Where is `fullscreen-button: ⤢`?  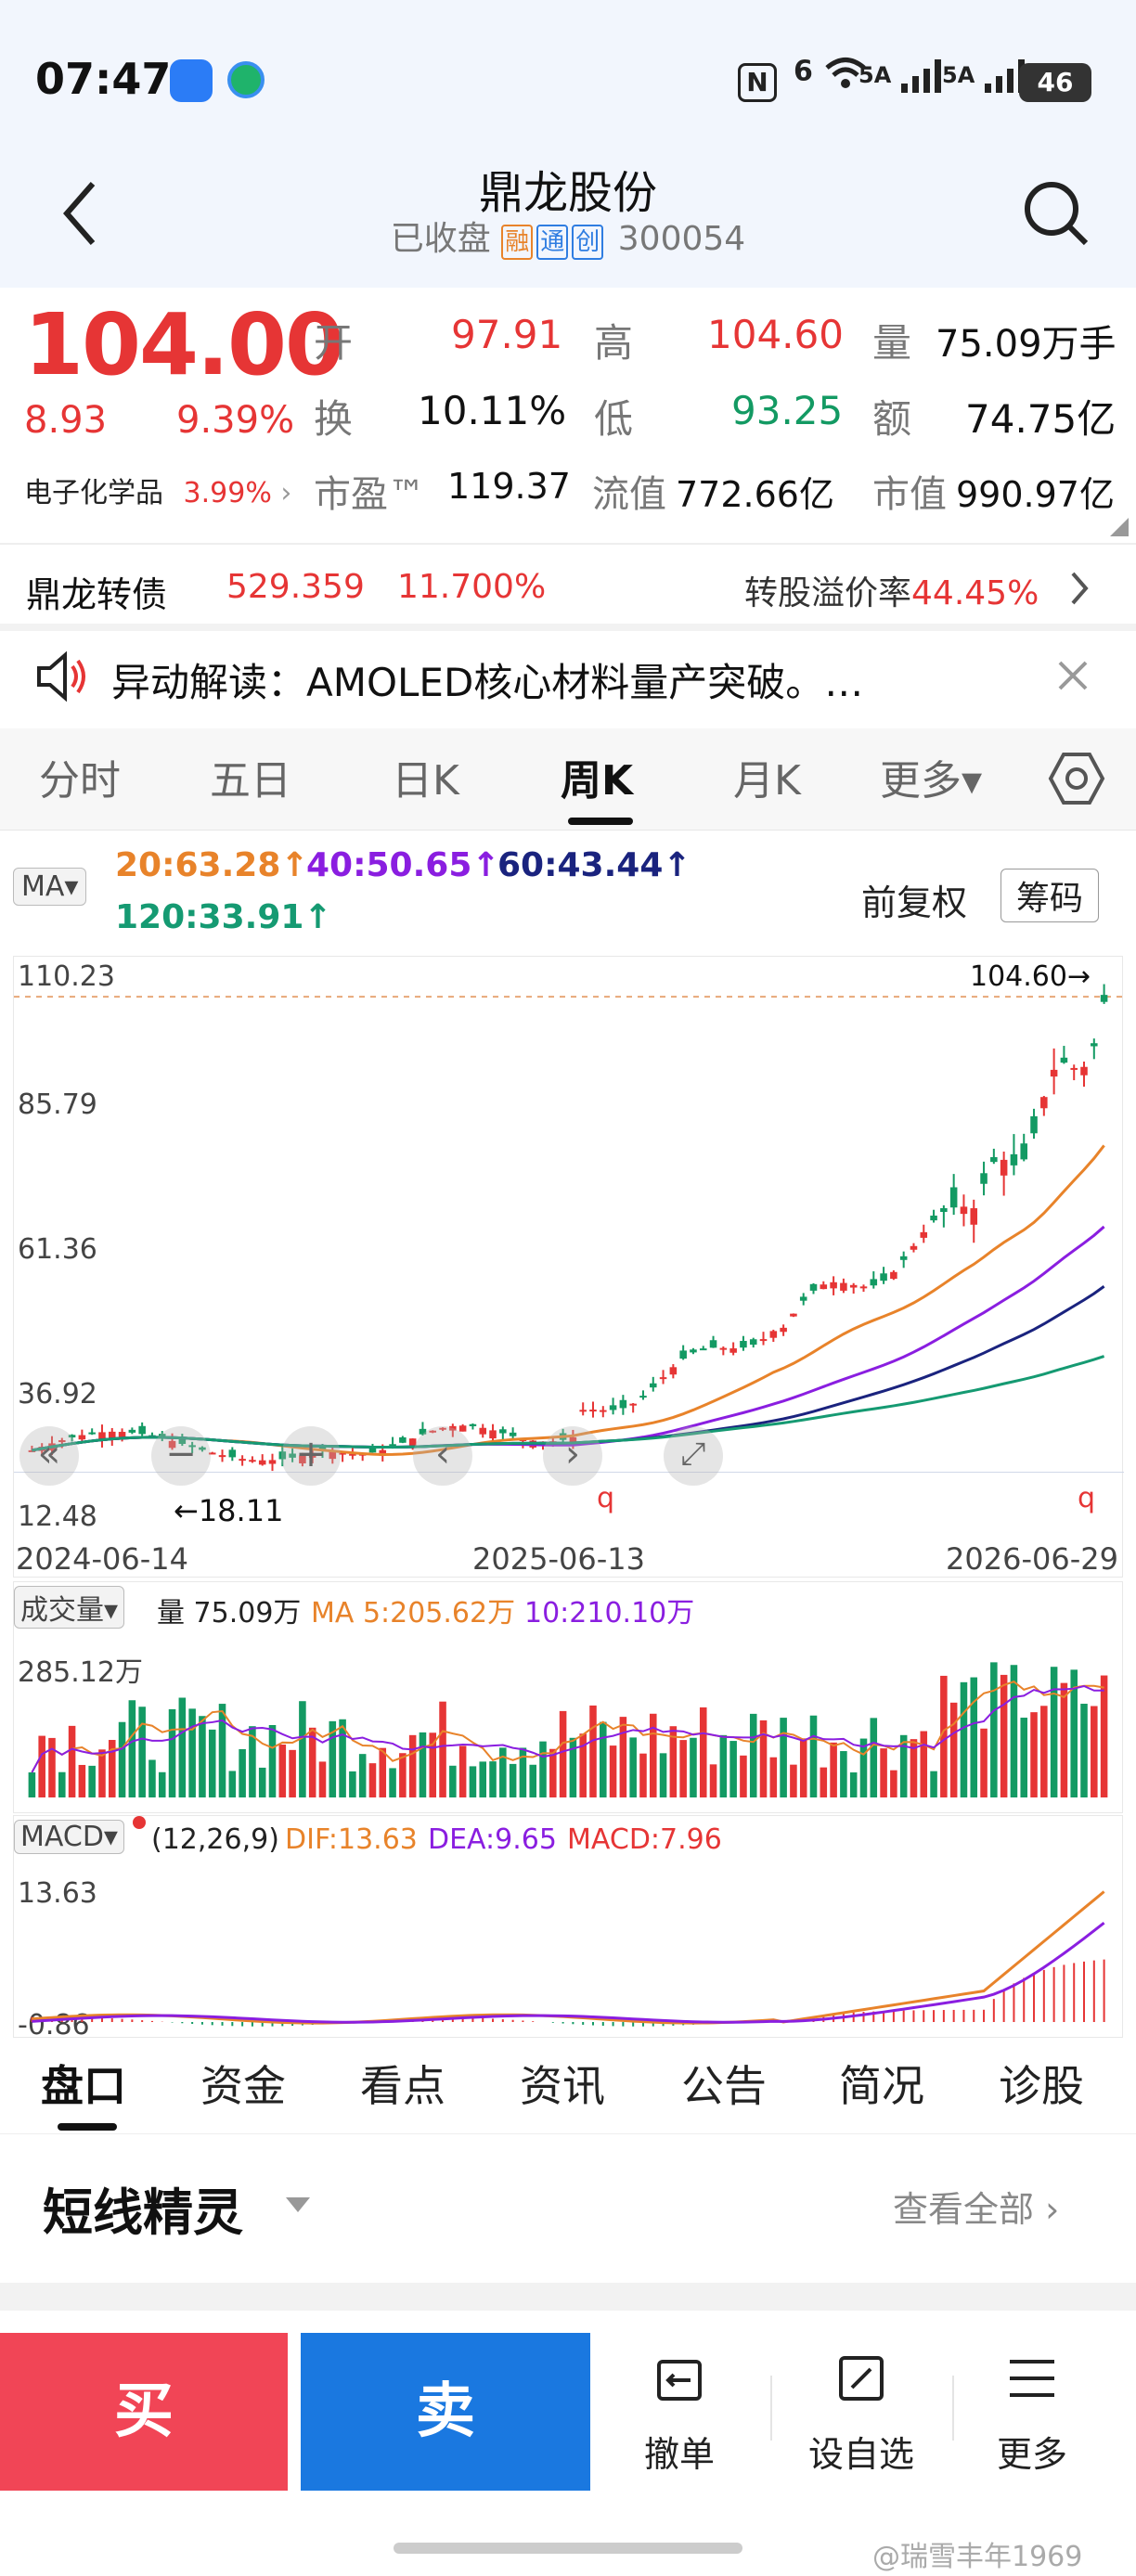
fullscreen-button: ⤢ is located at coordinates (693, 1456).